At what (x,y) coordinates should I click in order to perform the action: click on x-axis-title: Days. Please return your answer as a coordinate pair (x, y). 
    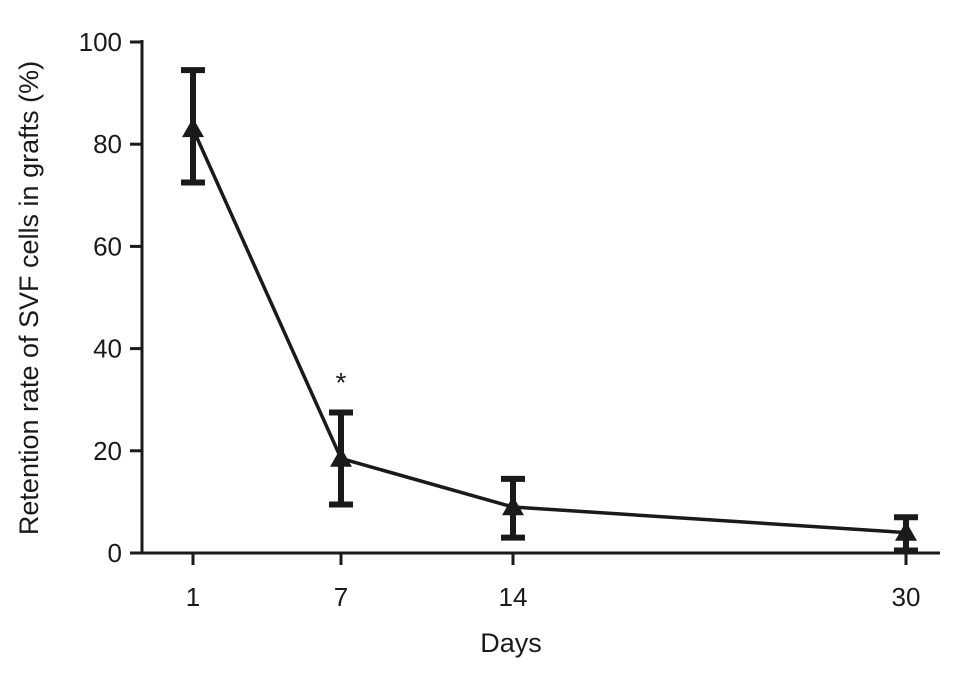
    Looking at the image, I should click on (511, 643).